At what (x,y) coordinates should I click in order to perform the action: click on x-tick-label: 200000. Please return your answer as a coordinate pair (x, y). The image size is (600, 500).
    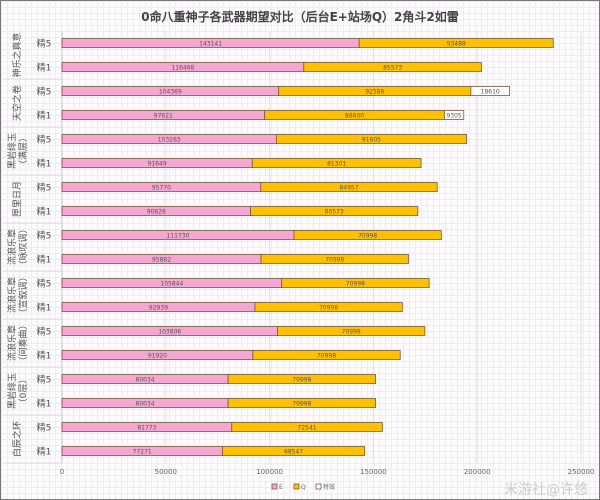
    Looking at the image, I should click on (477, 472).